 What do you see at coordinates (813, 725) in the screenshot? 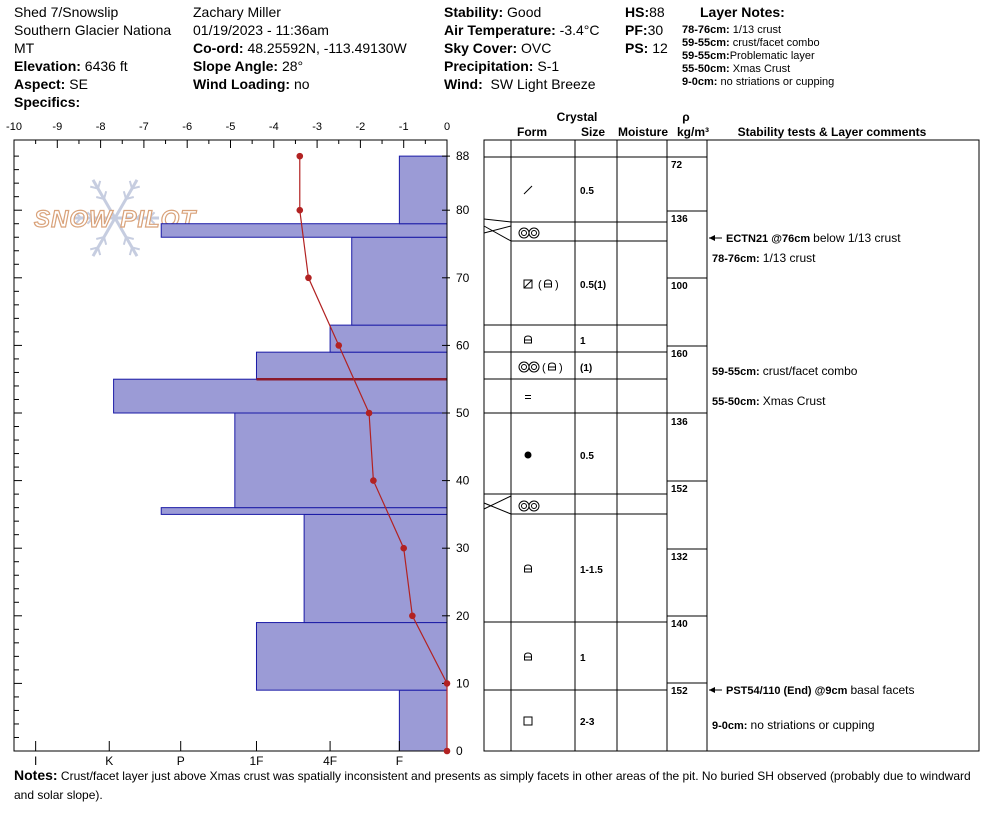
I see `layer-comment-text: no striations or cupping` at bounding box center [813, 725].